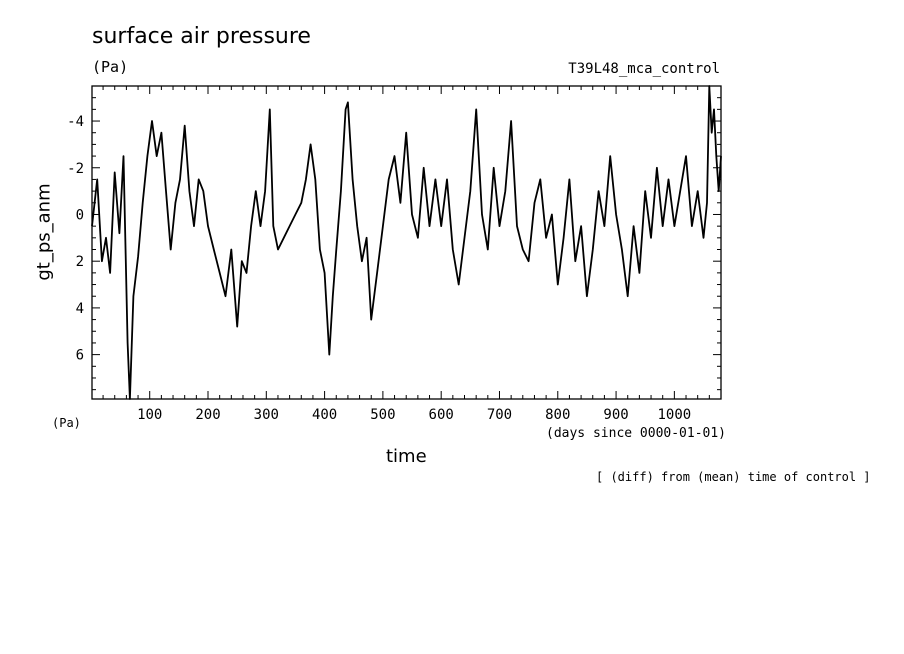 The image size is (904, 654). Describe the element at coordinates (441, 415) in the screenshot. I see `x-tick-label: 600` at that location.